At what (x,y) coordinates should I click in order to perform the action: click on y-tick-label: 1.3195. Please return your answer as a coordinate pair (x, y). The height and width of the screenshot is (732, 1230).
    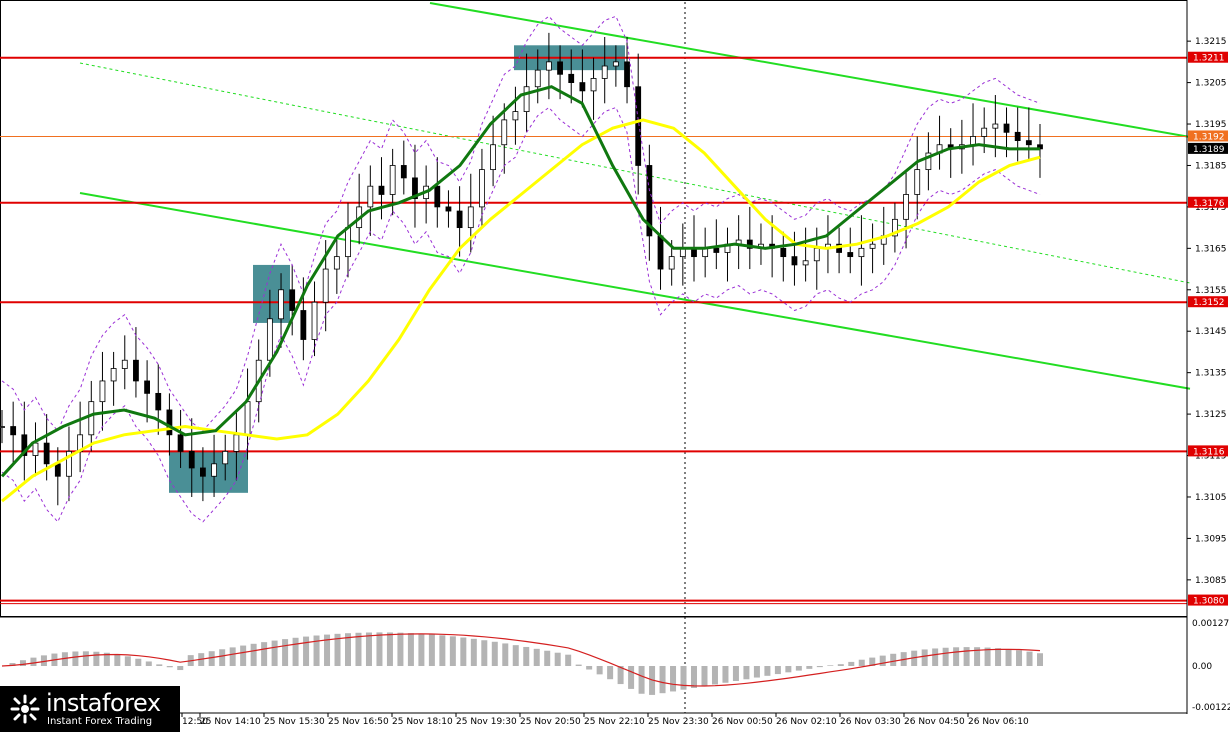
    Looking at the image, I should click on (1211, 125).